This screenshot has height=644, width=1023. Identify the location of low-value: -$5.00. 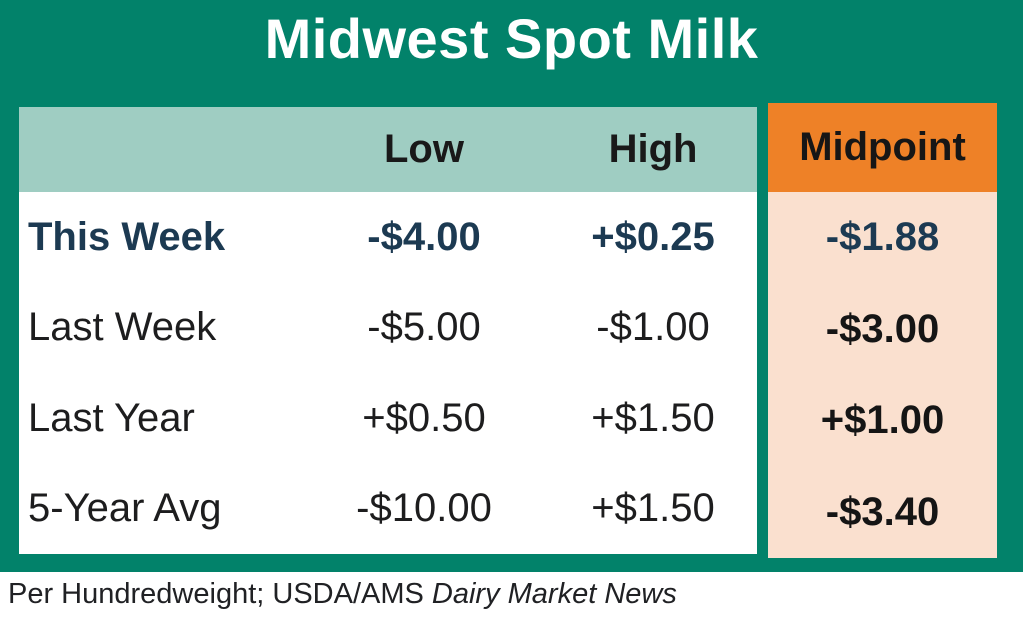
(424, 327).